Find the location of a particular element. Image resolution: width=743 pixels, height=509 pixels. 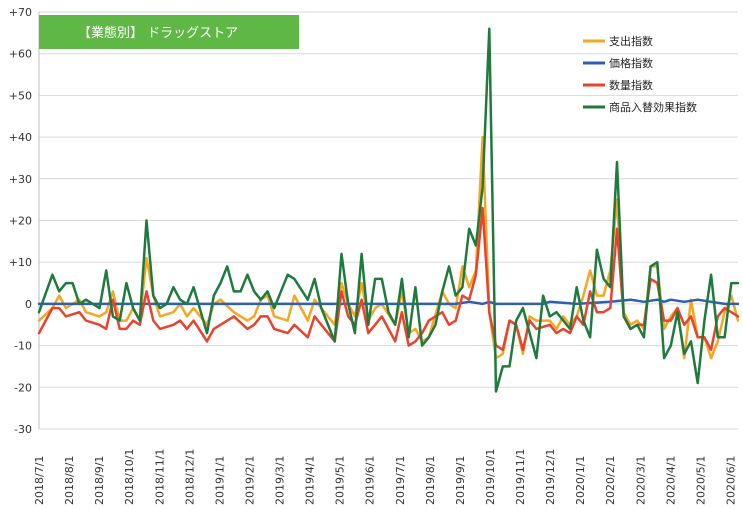

x-tick-label: 2020/4/1 is located at coordinates (670, 480).